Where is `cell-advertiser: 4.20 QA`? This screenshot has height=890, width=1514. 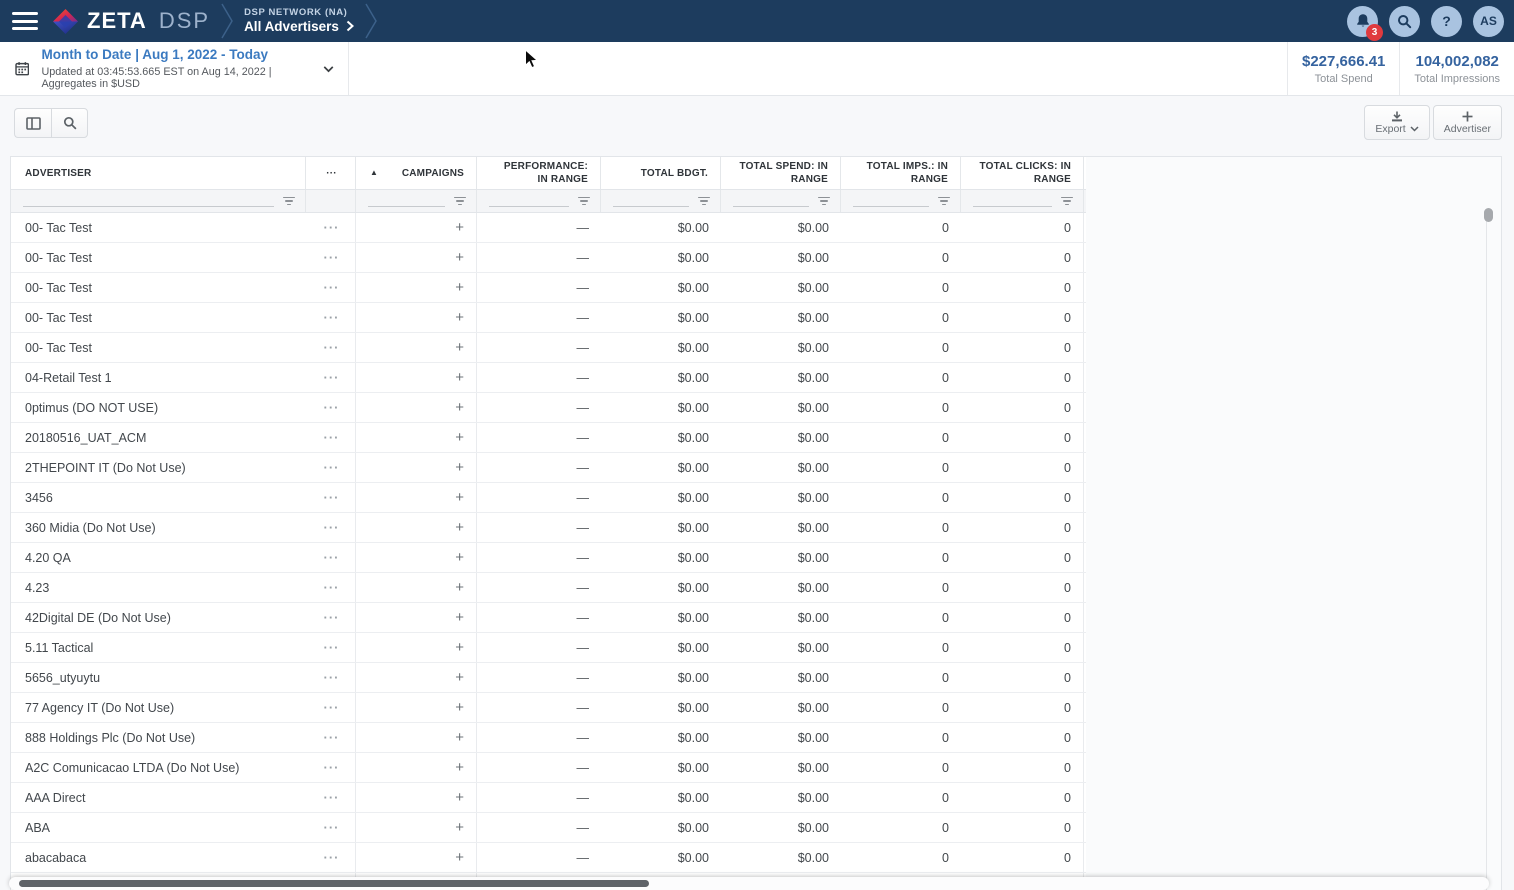
cell-advertiser: 4.20 QA is located at coordinates (48, 557).